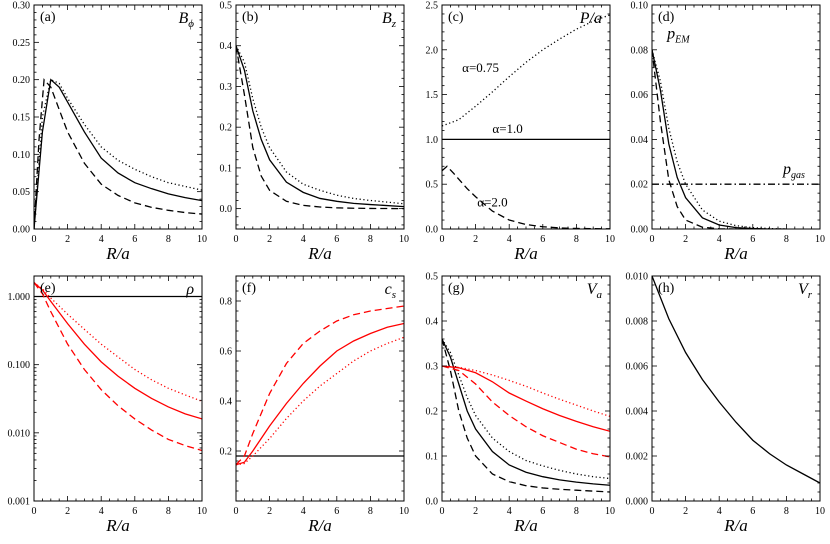  What do you see at coordinates (666, 288) in the screenshot?
I see `panel-label: (h)` at bounding box center [666, 288].